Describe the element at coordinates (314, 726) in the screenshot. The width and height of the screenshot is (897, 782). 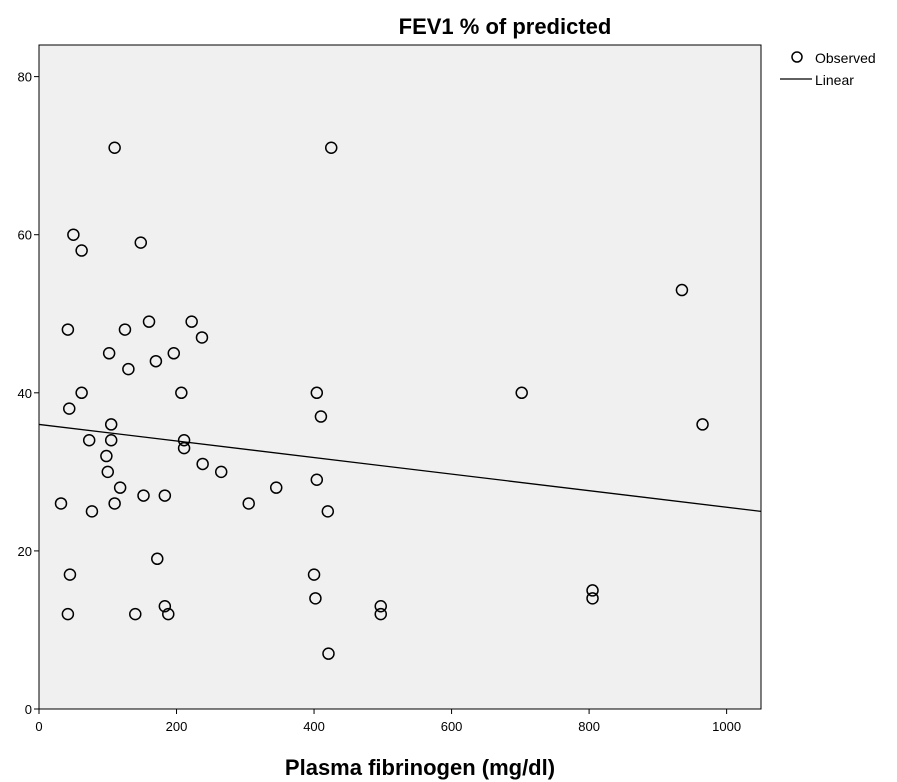
I see `x-tick-label: 400` at that location.